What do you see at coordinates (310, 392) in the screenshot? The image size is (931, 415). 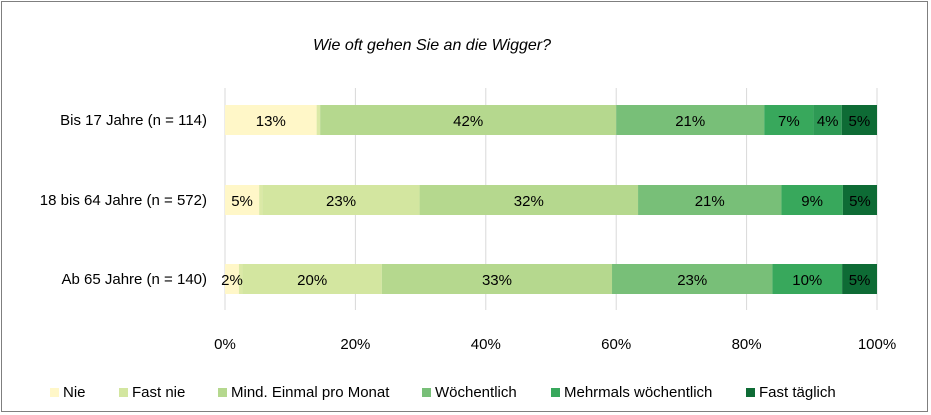 I see `legend-label: Mind. Einmal pro Monat` at bounding box center [310, 392].